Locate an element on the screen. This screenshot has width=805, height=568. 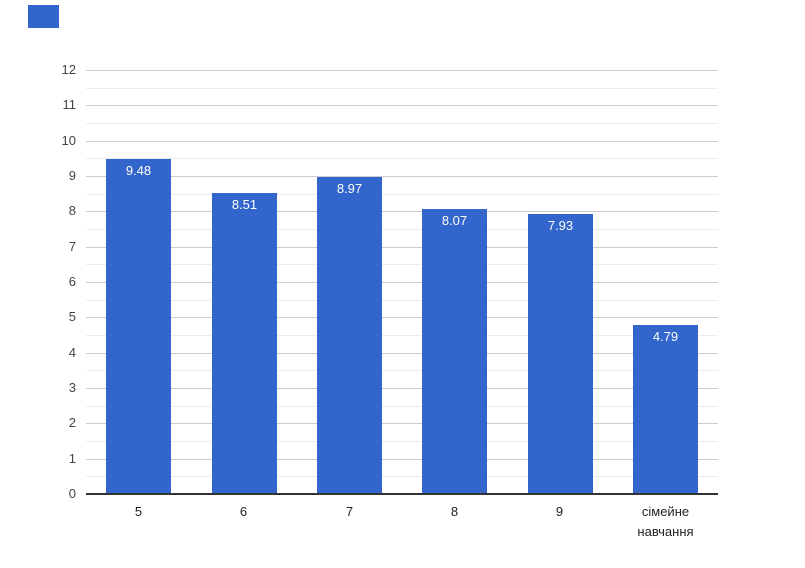
bar-value-label: 4.79 is located at coordinates (665, 336).